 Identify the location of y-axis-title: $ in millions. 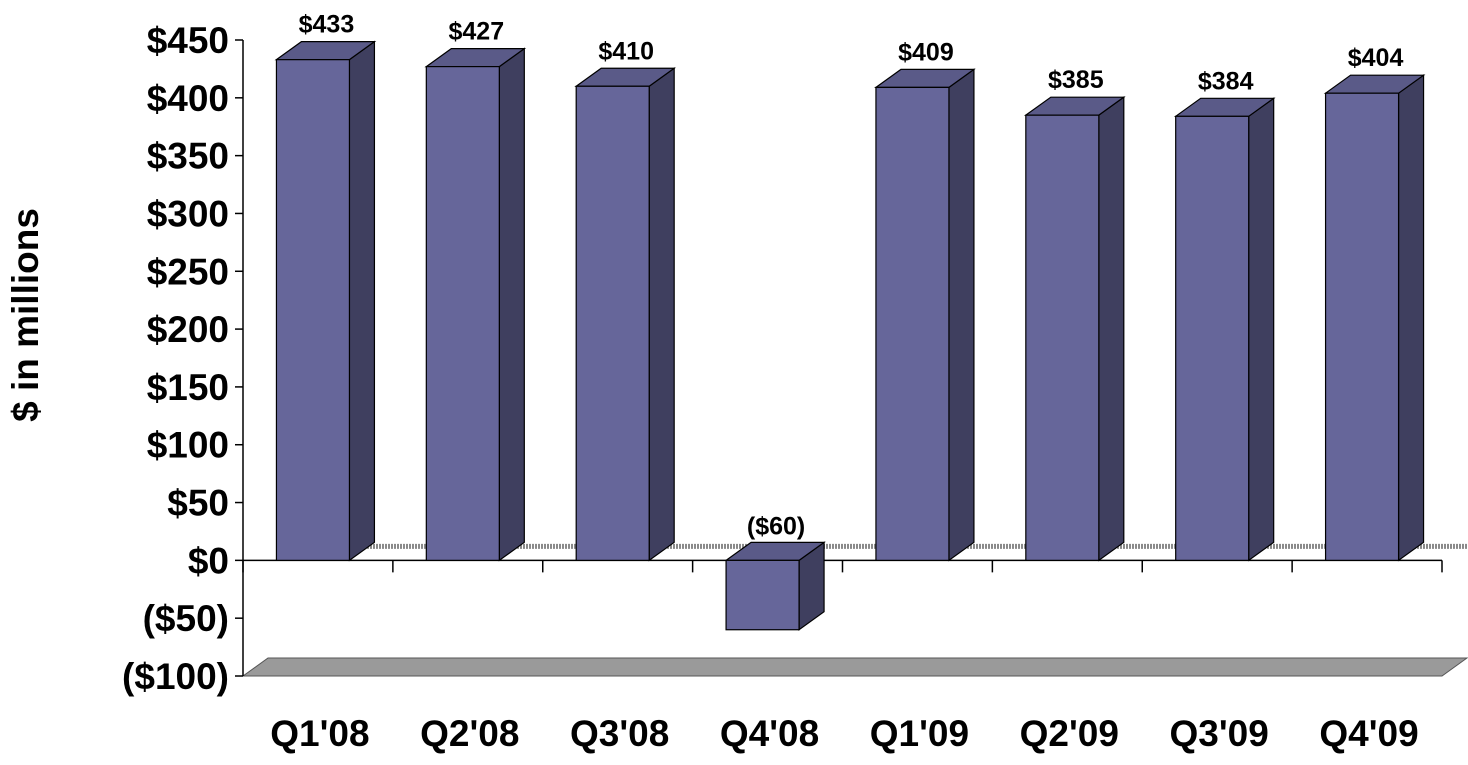
(25, 315).